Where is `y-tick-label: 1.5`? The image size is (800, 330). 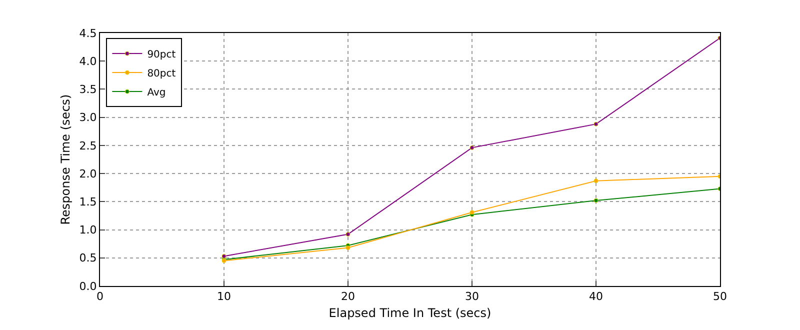 y-tick-label: 1.5 is located at coordinates (88, 202).